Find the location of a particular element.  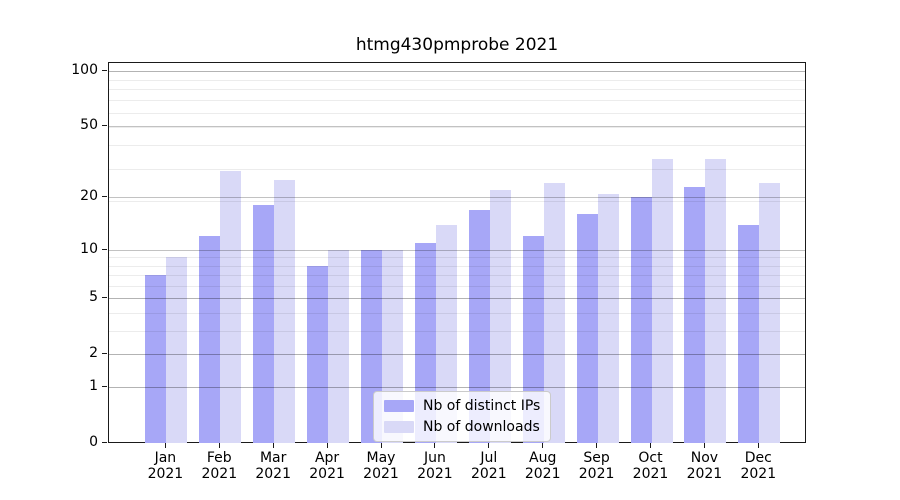

bar-nb-of-downloads-jan is located at coordinates (177, 350).